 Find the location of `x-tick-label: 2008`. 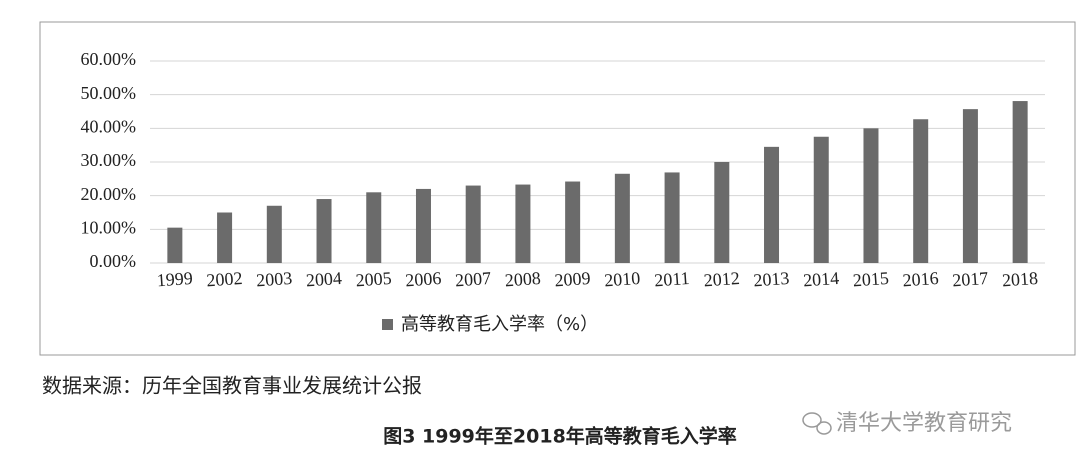

x-tick-label: 2008 is located at coordinates (522, 279).